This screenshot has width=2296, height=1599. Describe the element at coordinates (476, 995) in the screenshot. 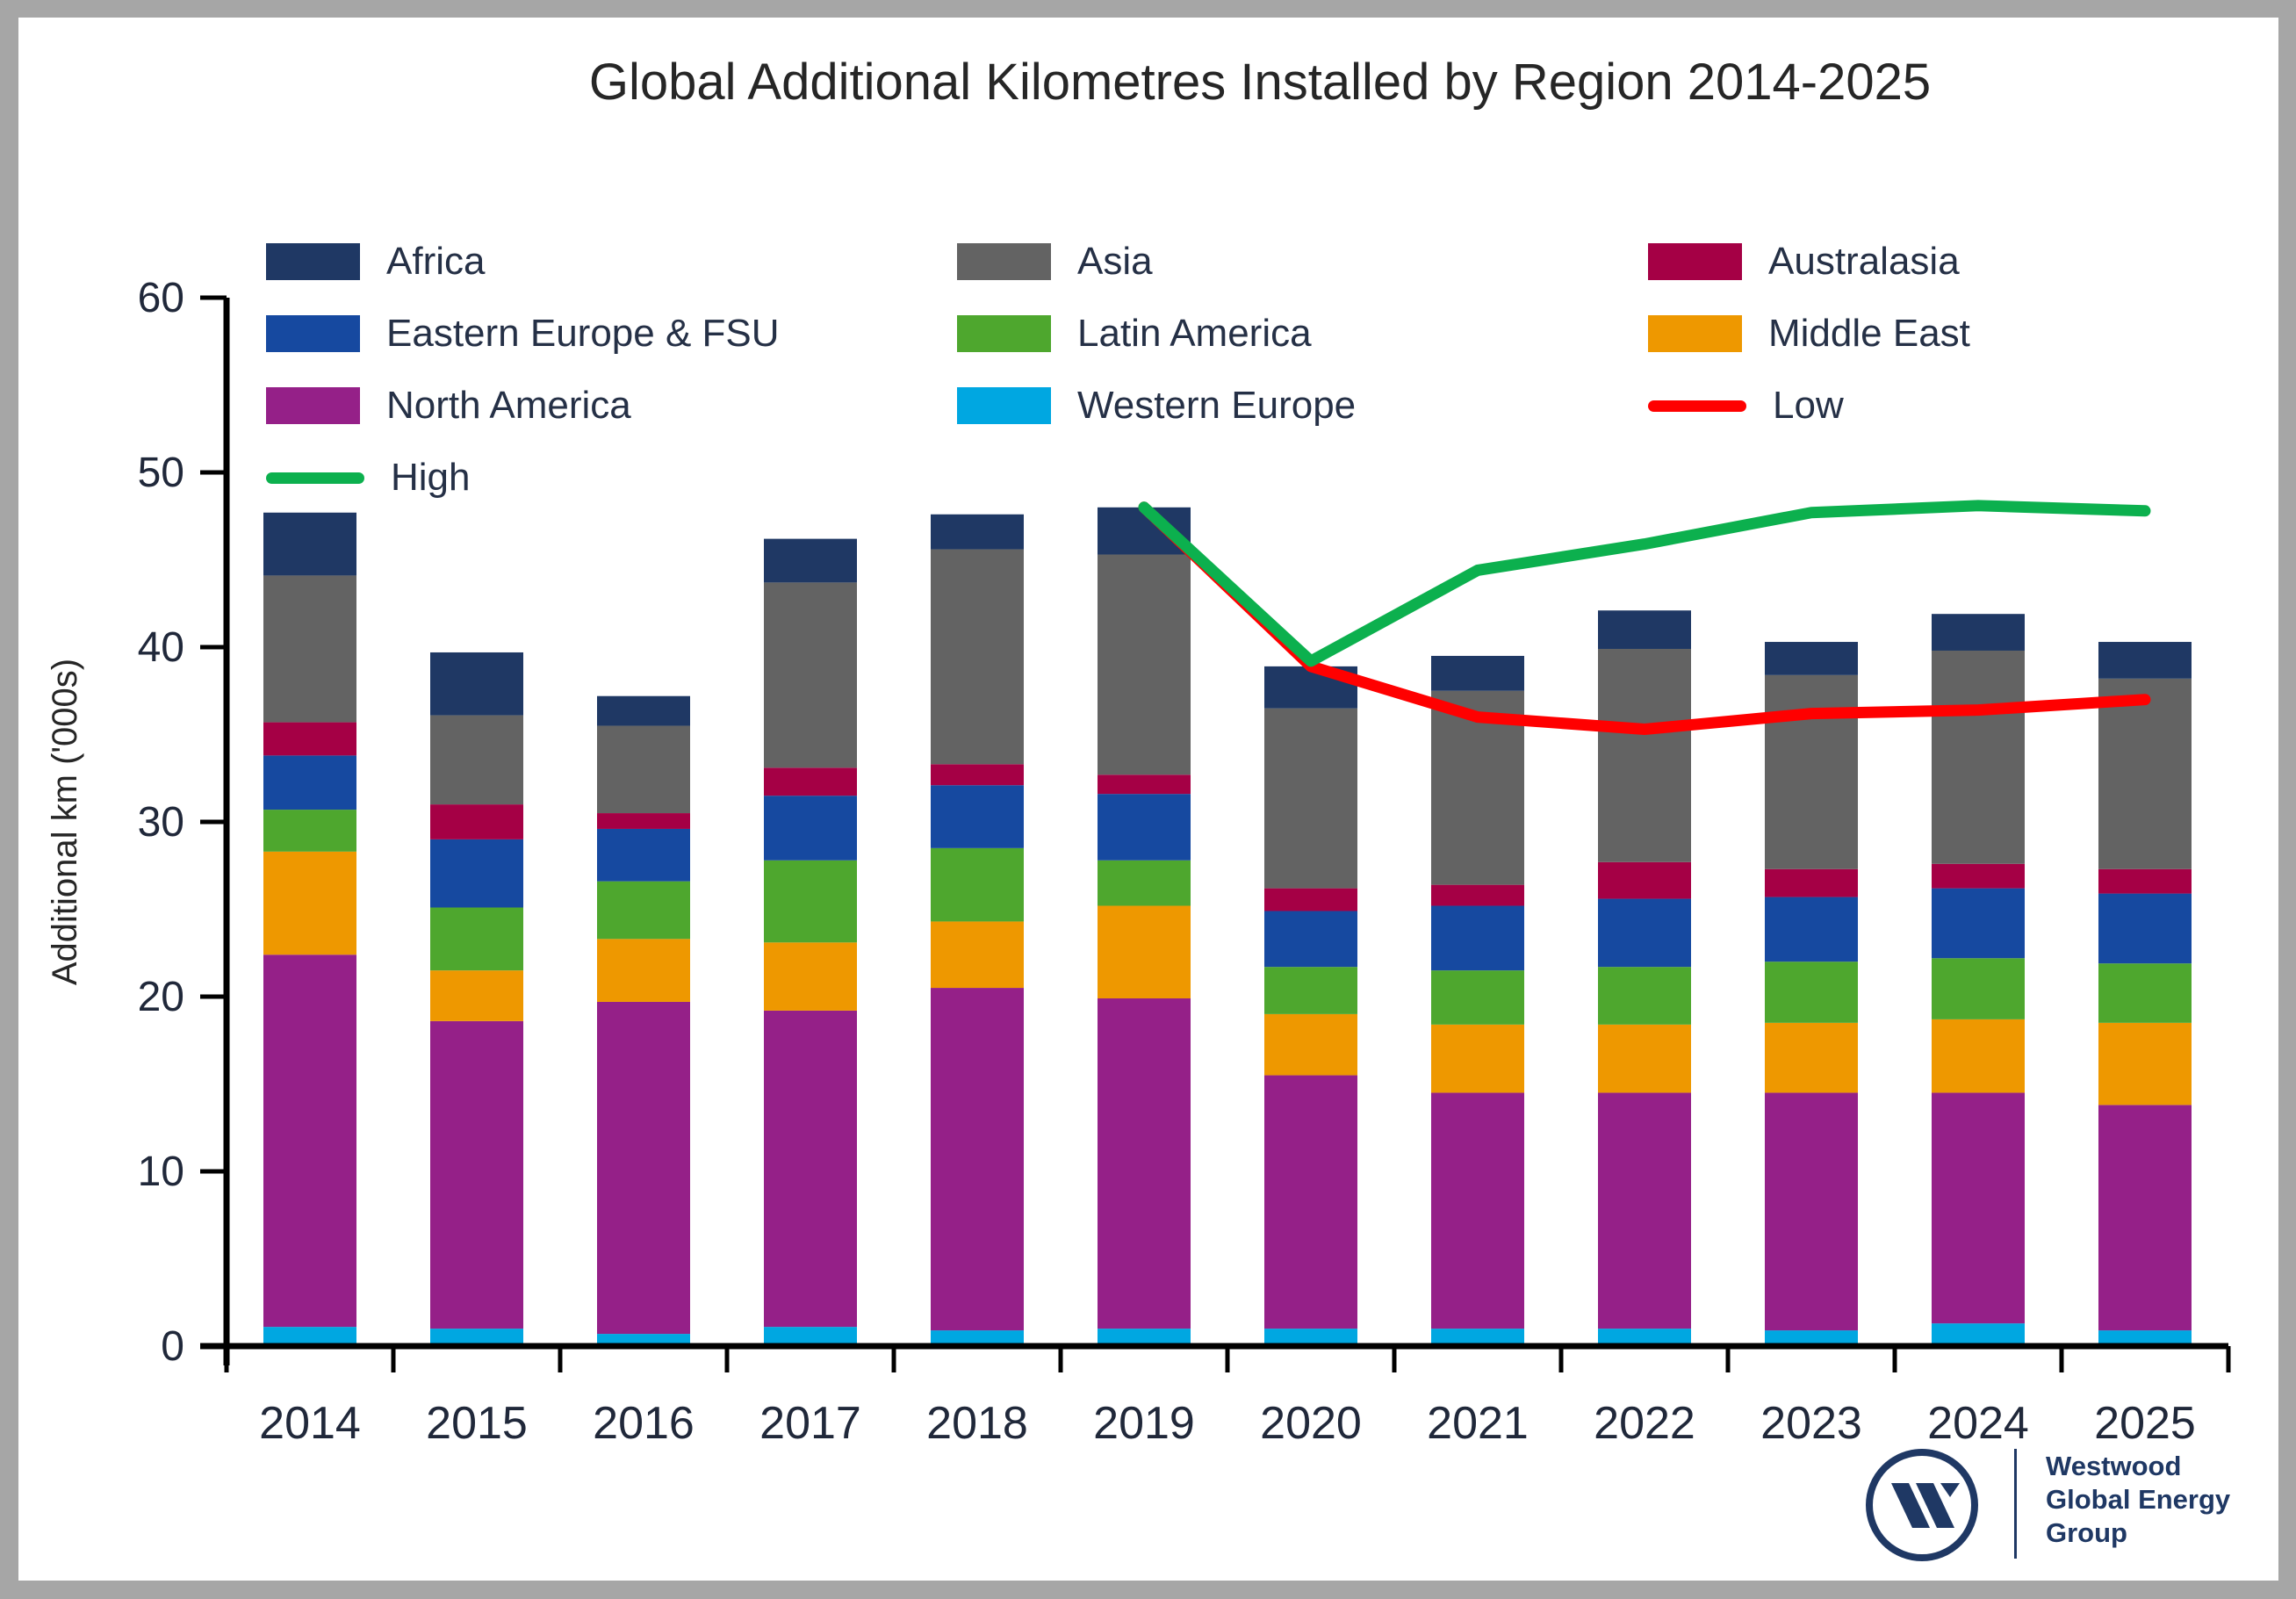

I see `bar-segment-2015-middle-east` at that location.